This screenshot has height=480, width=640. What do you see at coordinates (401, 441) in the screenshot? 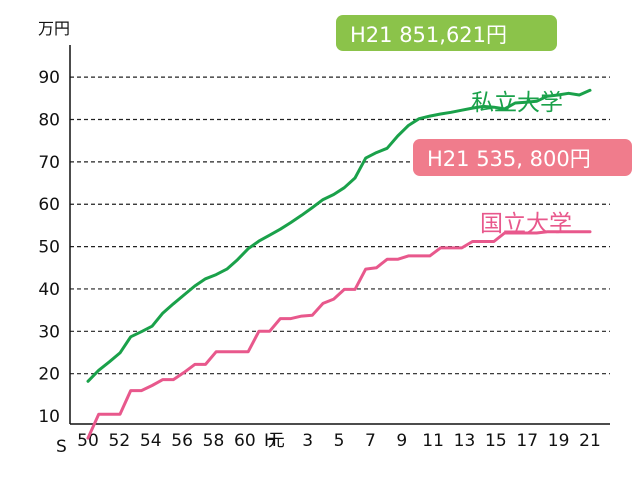
I see `x-tick-10: 9` at bounding box center [401, 441].